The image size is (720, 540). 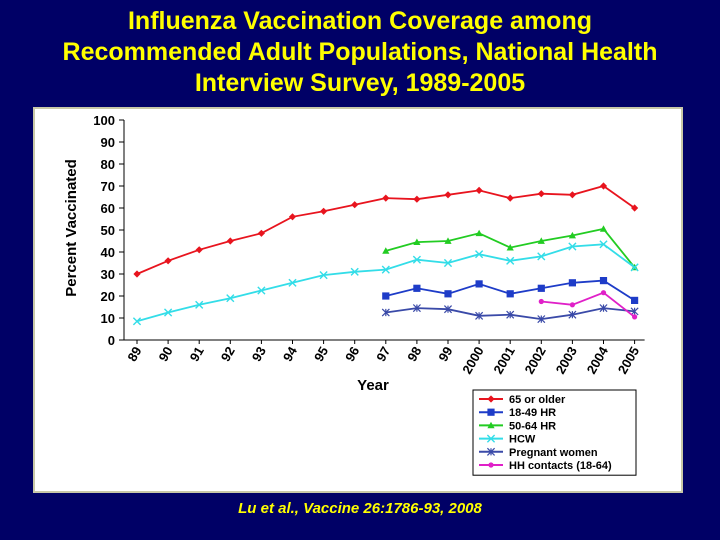 I want to click on legend-label: 50-64 HR, so click(x=532, y=426).